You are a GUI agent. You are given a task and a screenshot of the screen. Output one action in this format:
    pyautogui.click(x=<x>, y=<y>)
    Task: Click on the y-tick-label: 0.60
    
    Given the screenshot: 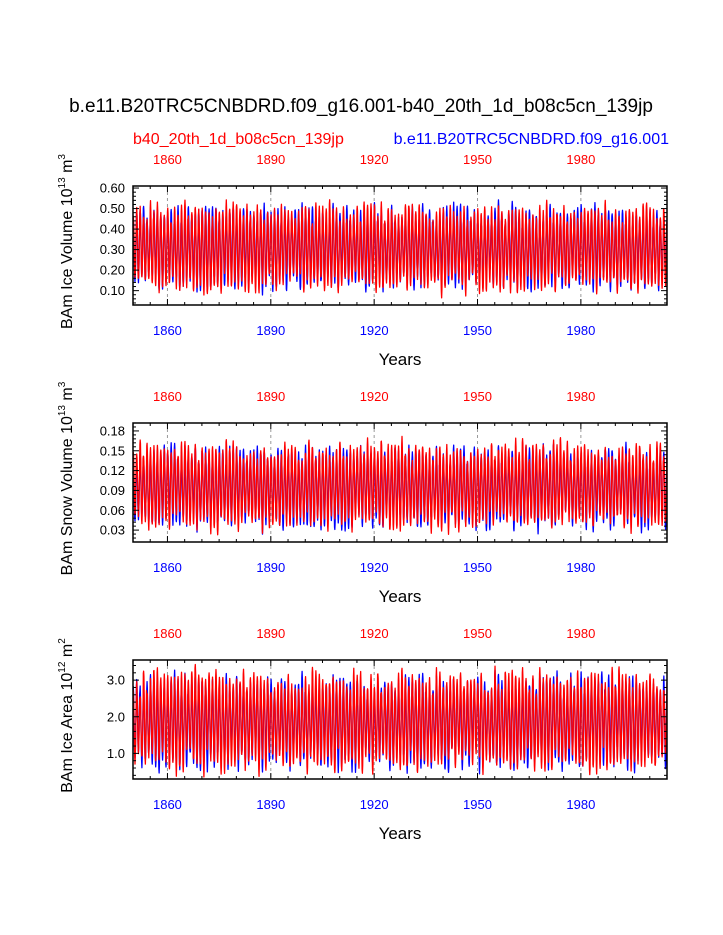 What is the action you would take?
    pyautogui.click(x=112, y=188)
    